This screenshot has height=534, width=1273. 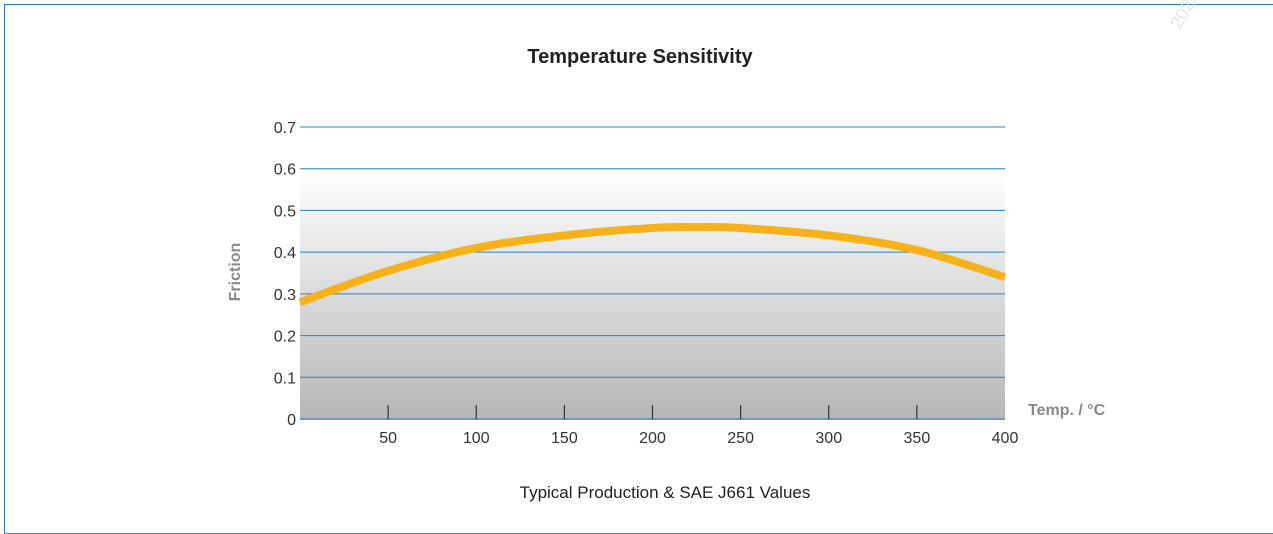 What do you see at coordinates (665, 492) in the screenshot?
I see `chart-caption: Typical Production & SAE J661 Values` at bounding box center [665, 492].